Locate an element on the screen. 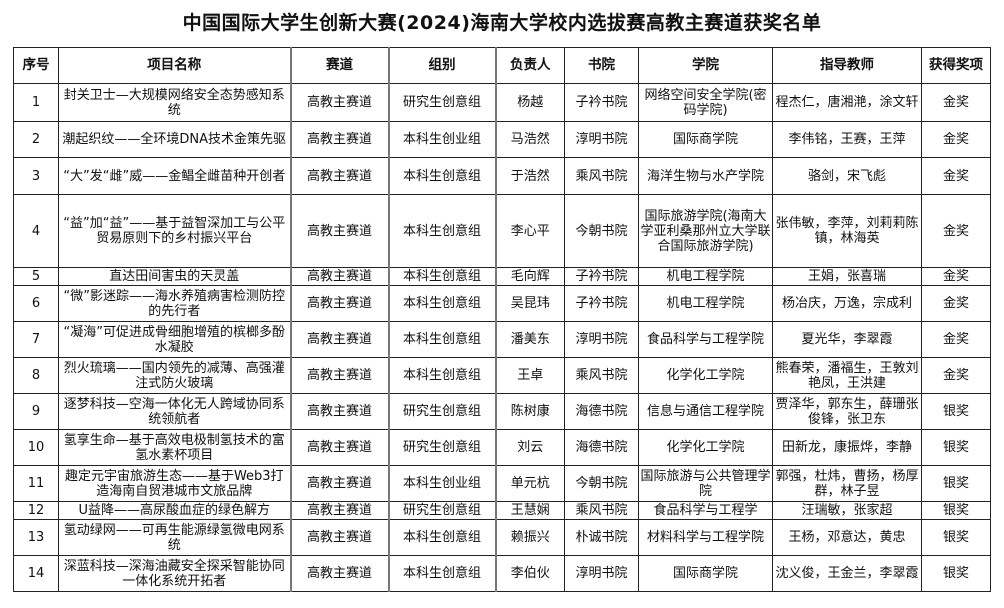 The height and width of the screenshot is (608, 1004). col-leader-cell: 赖振兴 is located at coordinates (529, 537).